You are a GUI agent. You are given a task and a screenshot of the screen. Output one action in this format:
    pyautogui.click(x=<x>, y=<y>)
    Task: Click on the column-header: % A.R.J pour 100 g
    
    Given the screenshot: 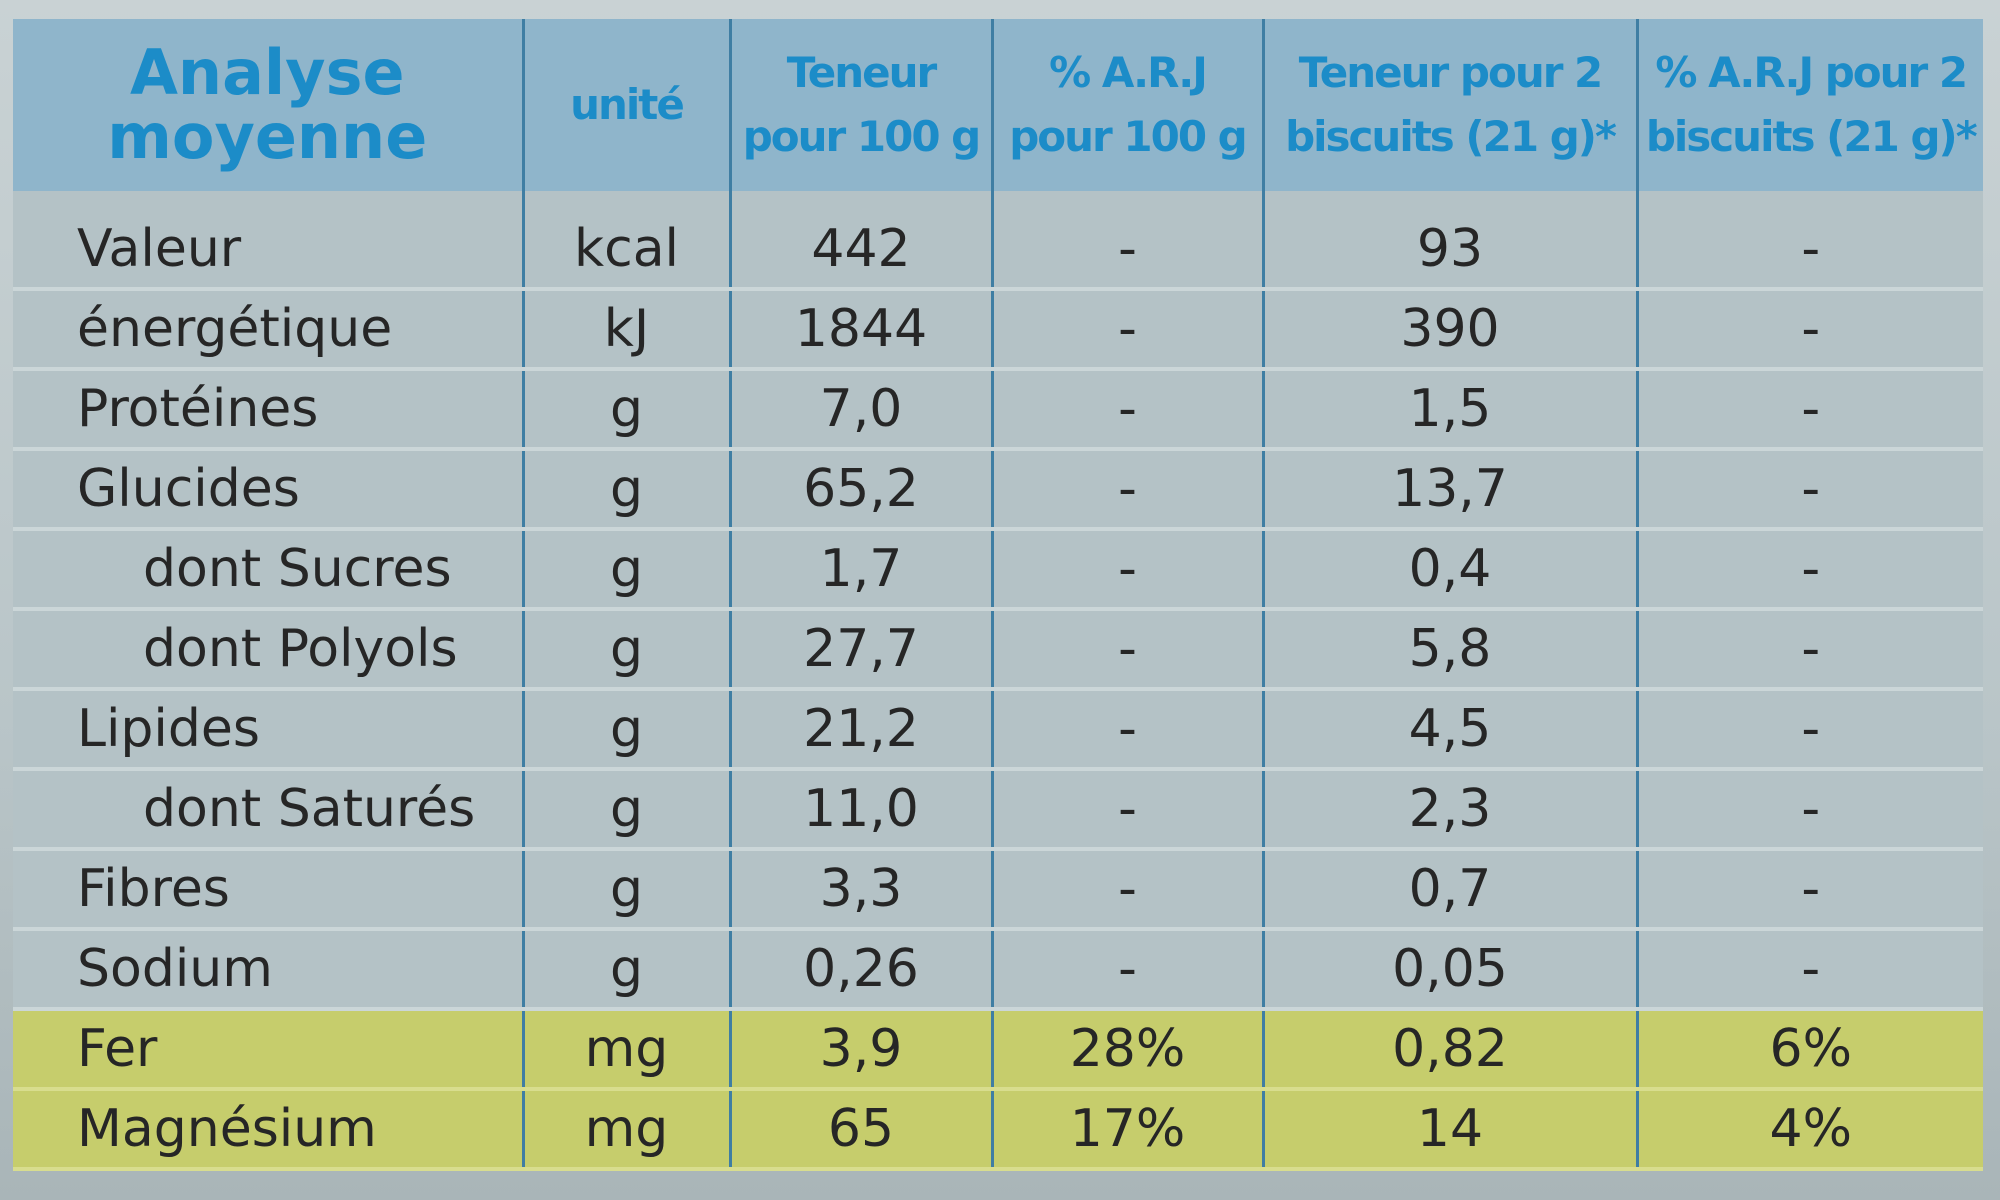 What is the action you would take?
    pyautogui.click(x=1128, y=105)
    